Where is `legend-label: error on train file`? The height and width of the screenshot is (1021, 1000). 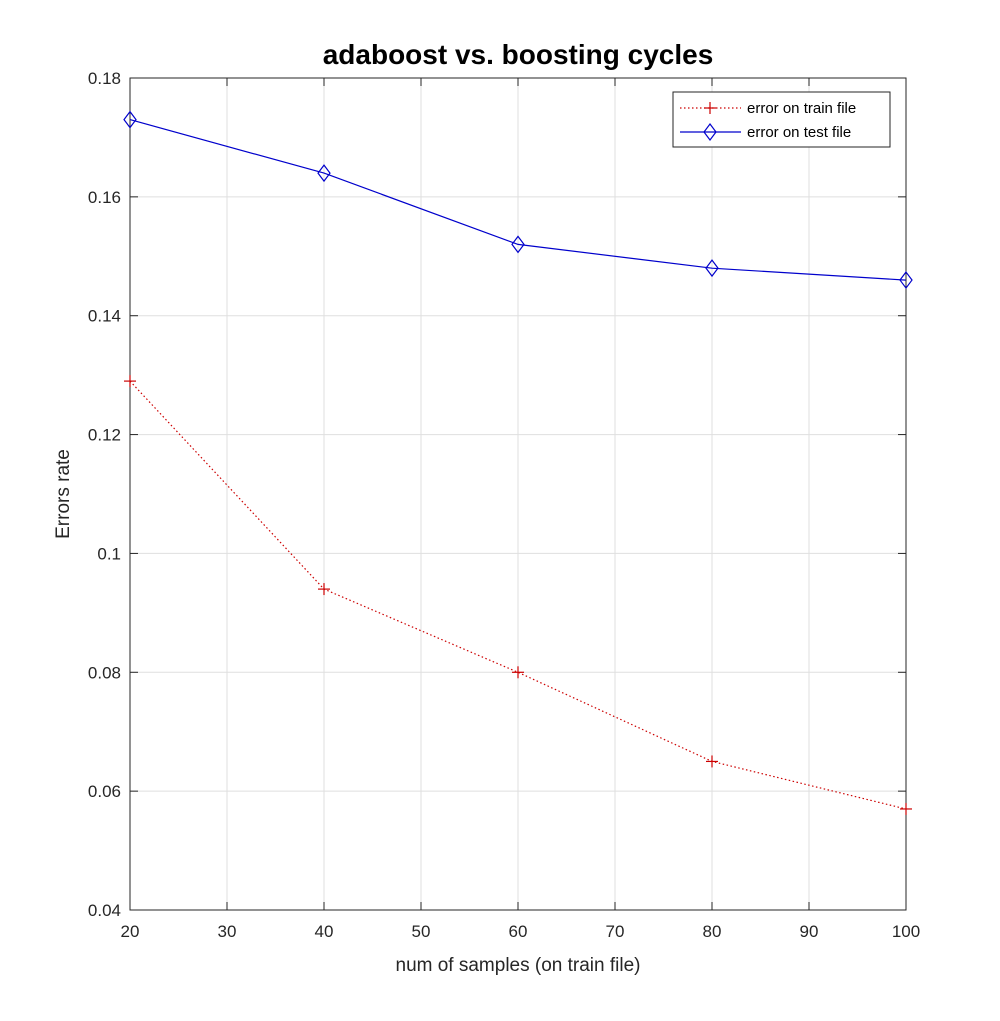
legend-label: error on train file is located at coordinates (801, 108).